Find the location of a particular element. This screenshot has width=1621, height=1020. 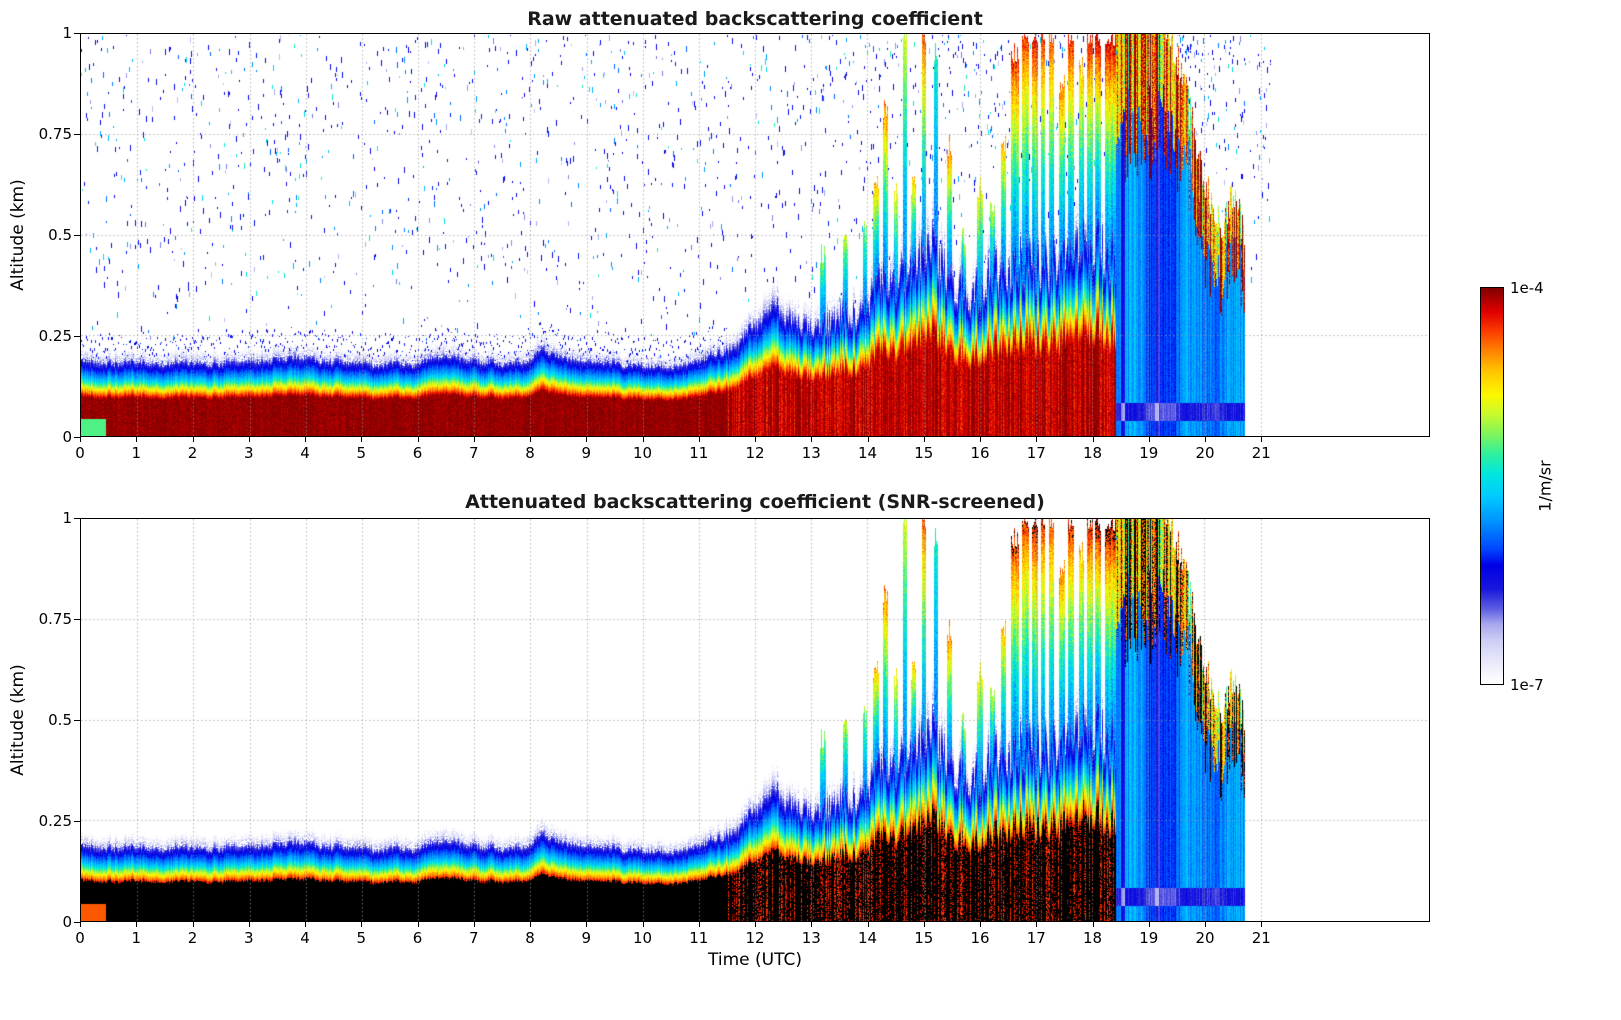

colorbar is located at coordinates (1492, 486).